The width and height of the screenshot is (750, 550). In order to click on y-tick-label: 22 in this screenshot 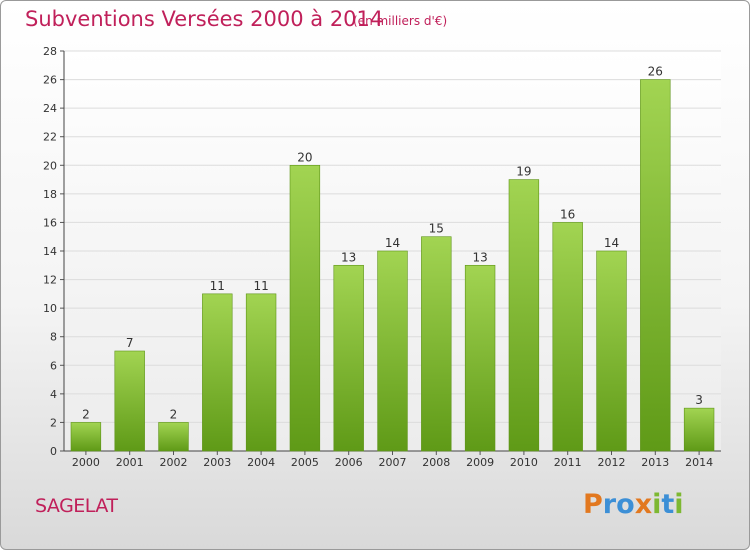, I will do `click(50, 137)`.